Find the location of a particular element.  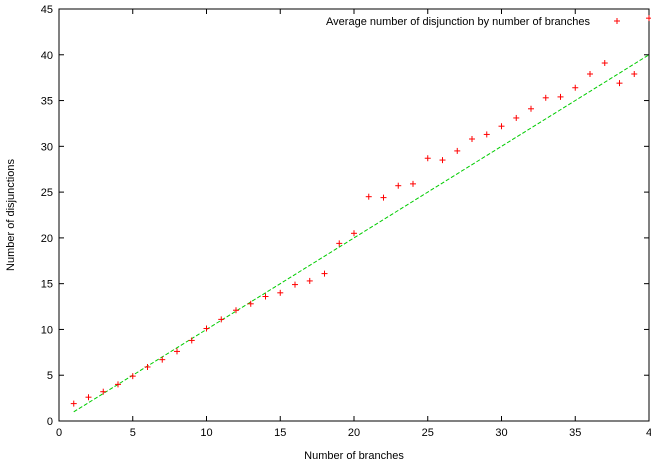

x-tick-label: 20 is located at coordinates (354, 433).